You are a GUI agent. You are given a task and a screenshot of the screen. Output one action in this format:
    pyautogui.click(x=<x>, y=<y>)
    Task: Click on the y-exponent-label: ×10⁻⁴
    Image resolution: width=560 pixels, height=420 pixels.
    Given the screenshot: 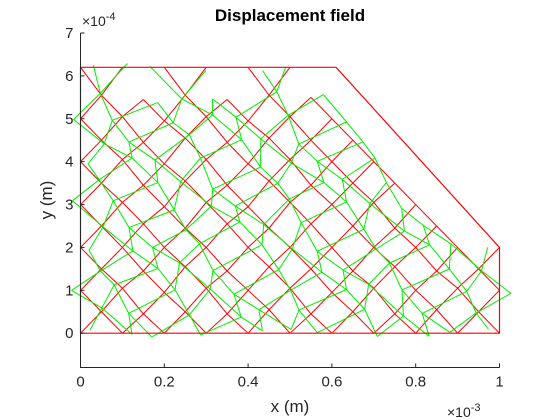 What is the action you would take?
    pyautogui.click(x=99, y=20)
    